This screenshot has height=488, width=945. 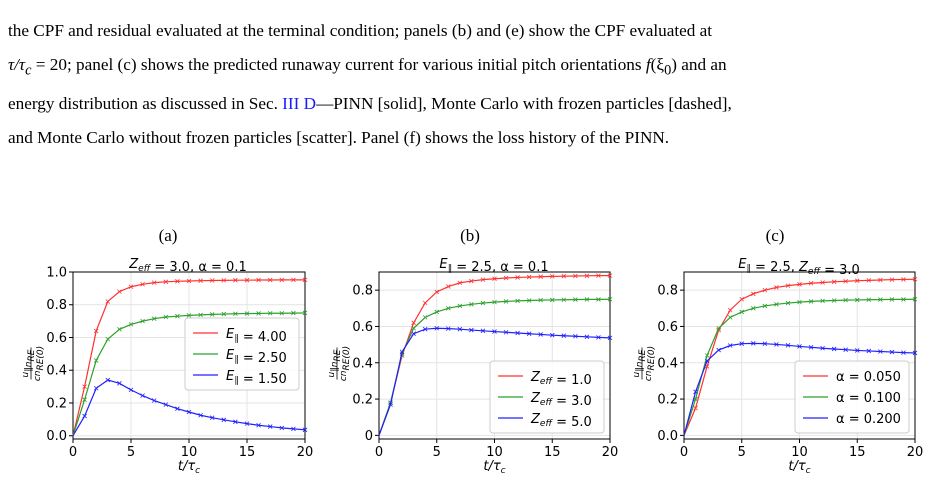 I want to click on legend-label: α = 0.200, so click(x=868, y=419).